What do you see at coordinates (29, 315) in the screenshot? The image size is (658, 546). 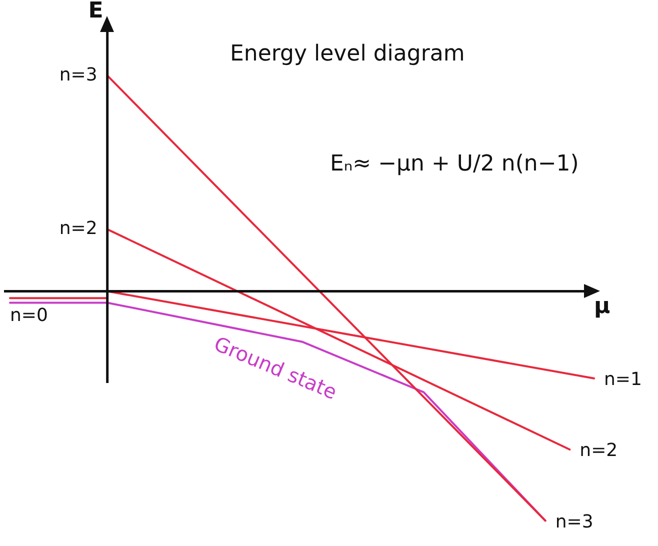 I see `series-label: n=0` at bounding box center [29, 315].